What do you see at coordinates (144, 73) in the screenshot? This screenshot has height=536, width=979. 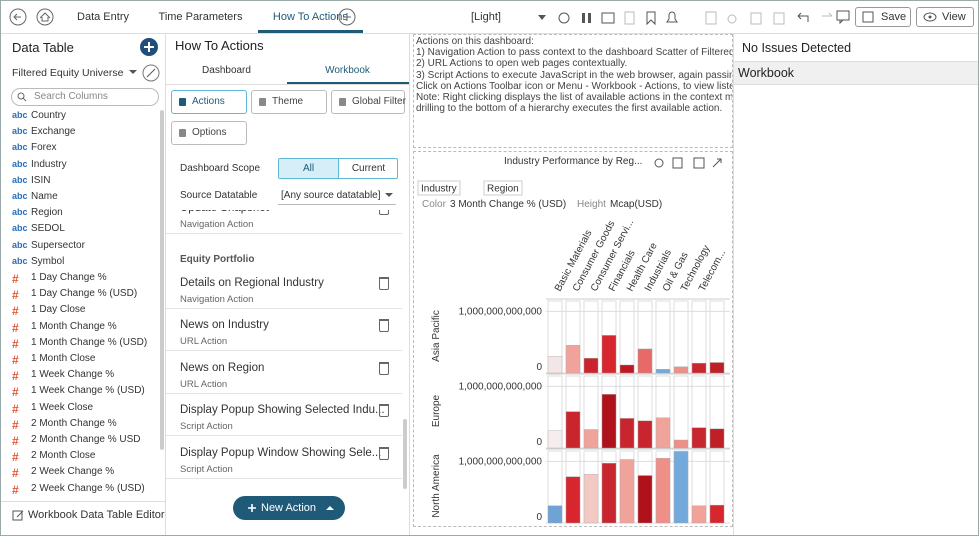 I see `source-controls` at bounding box center [144, 73].